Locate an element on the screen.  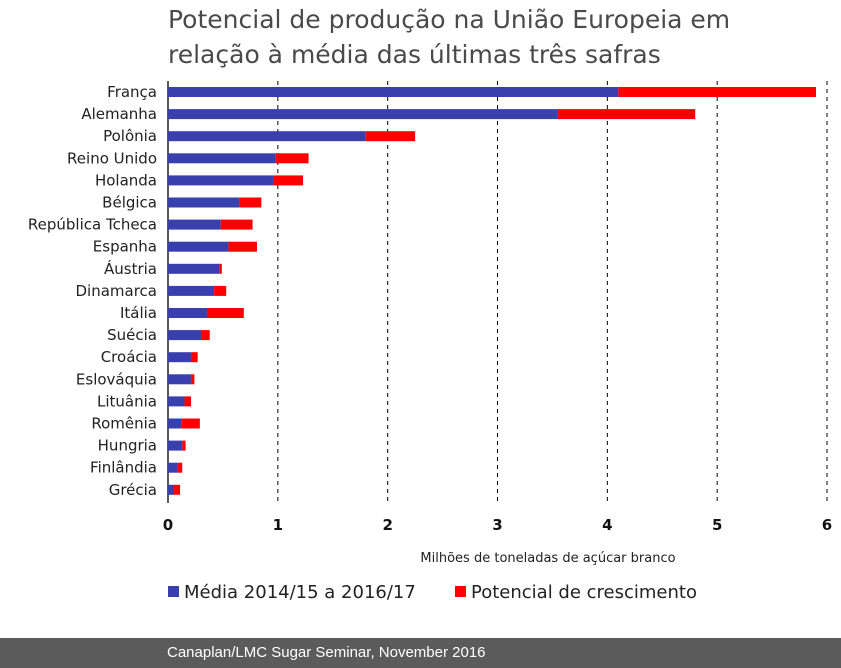
x-axis-title: Milhões de toneladas de açúcar branco is located at coordinates (547, 558).